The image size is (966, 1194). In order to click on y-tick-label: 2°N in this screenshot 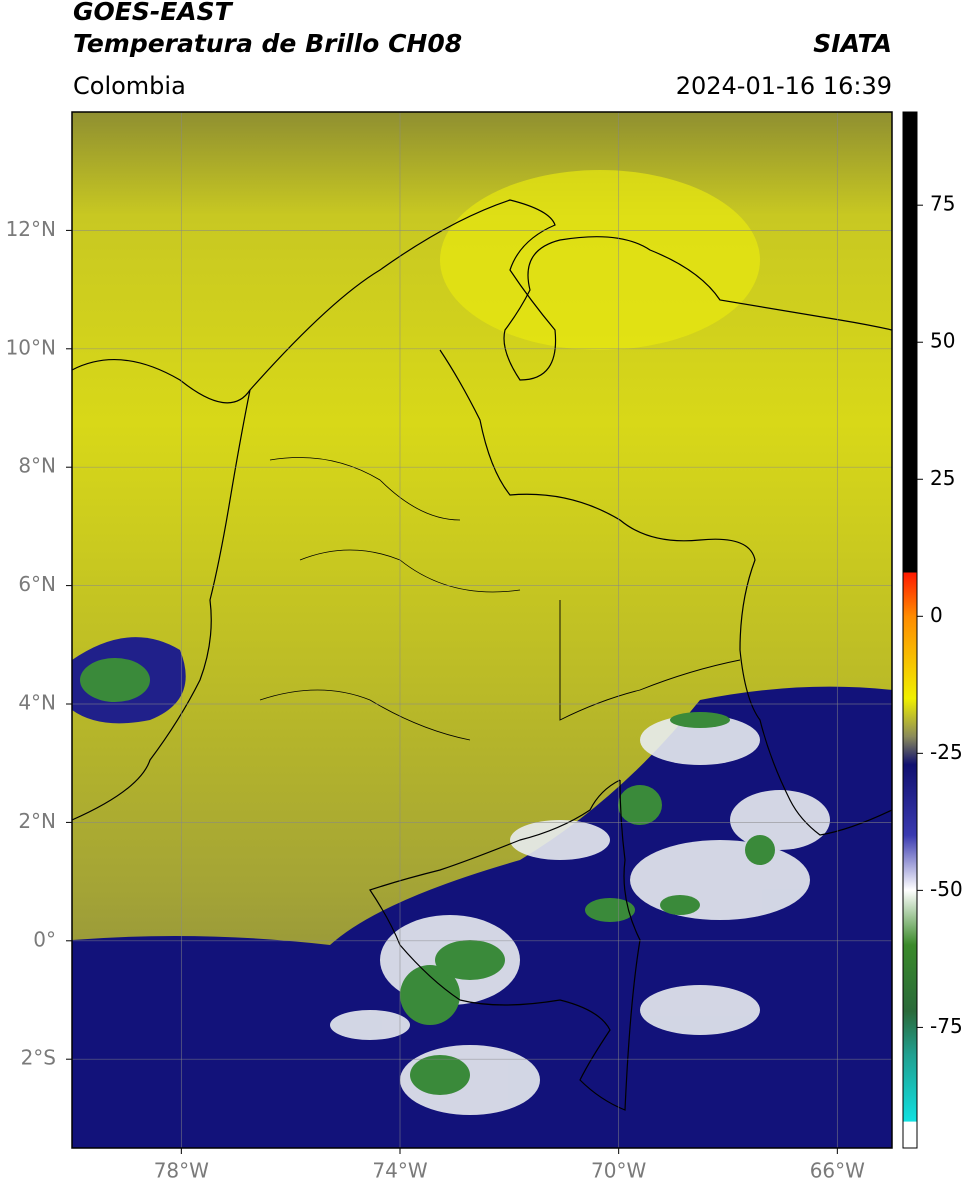, I will do `click(37, 821)`.